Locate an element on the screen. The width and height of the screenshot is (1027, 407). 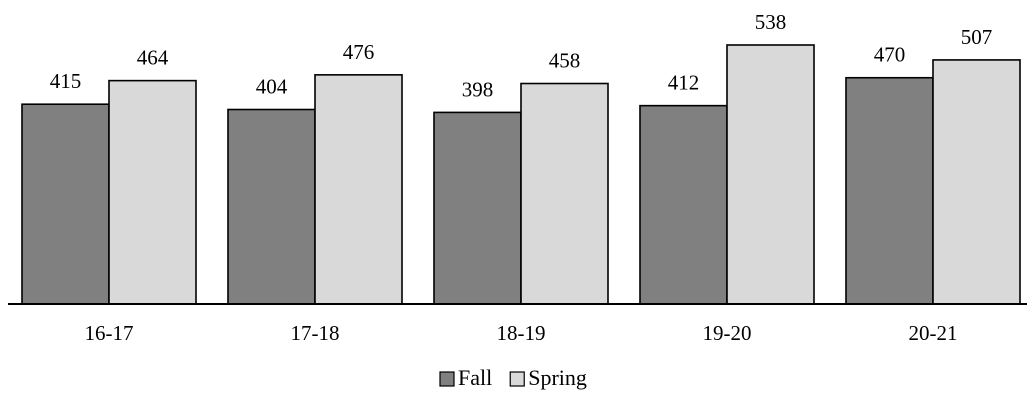
value-label-spring-20-21: 507 is located at coordinates (977, 37).